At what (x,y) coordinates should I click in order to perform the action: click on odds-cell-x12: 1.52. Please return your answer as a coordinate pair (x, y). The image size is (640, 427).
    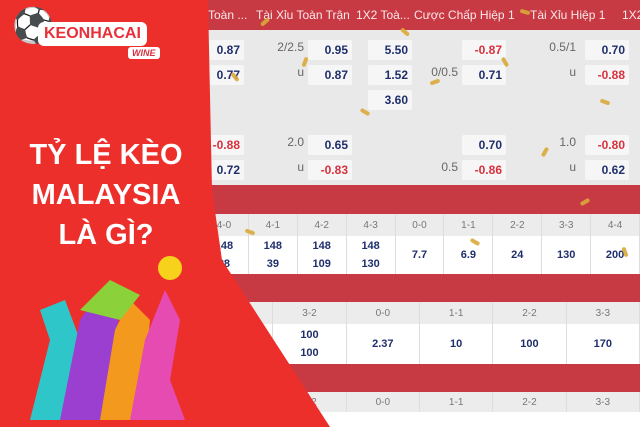
    Looking at the image, I should click on (390, 75).